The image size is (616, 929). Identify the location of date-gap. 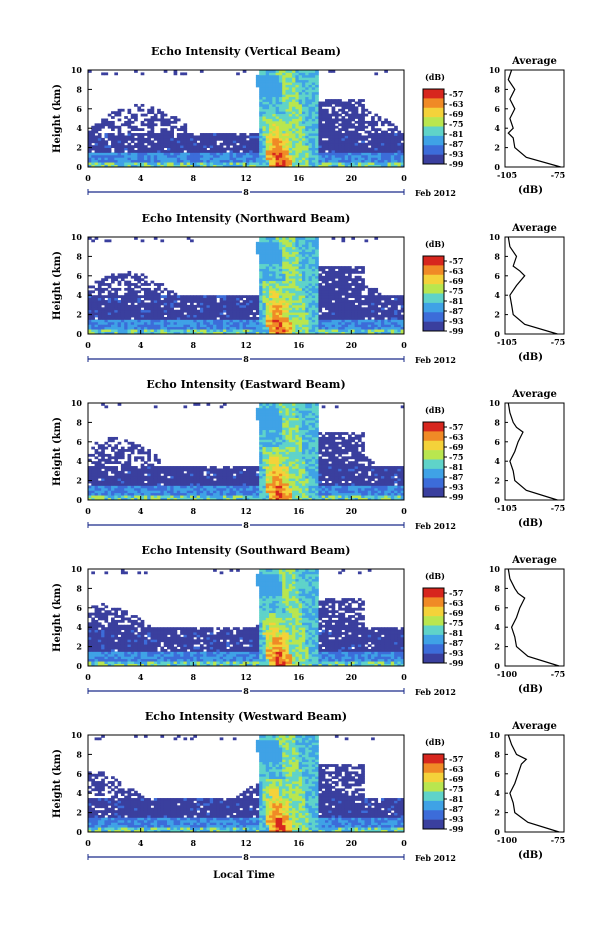
(246, 192).